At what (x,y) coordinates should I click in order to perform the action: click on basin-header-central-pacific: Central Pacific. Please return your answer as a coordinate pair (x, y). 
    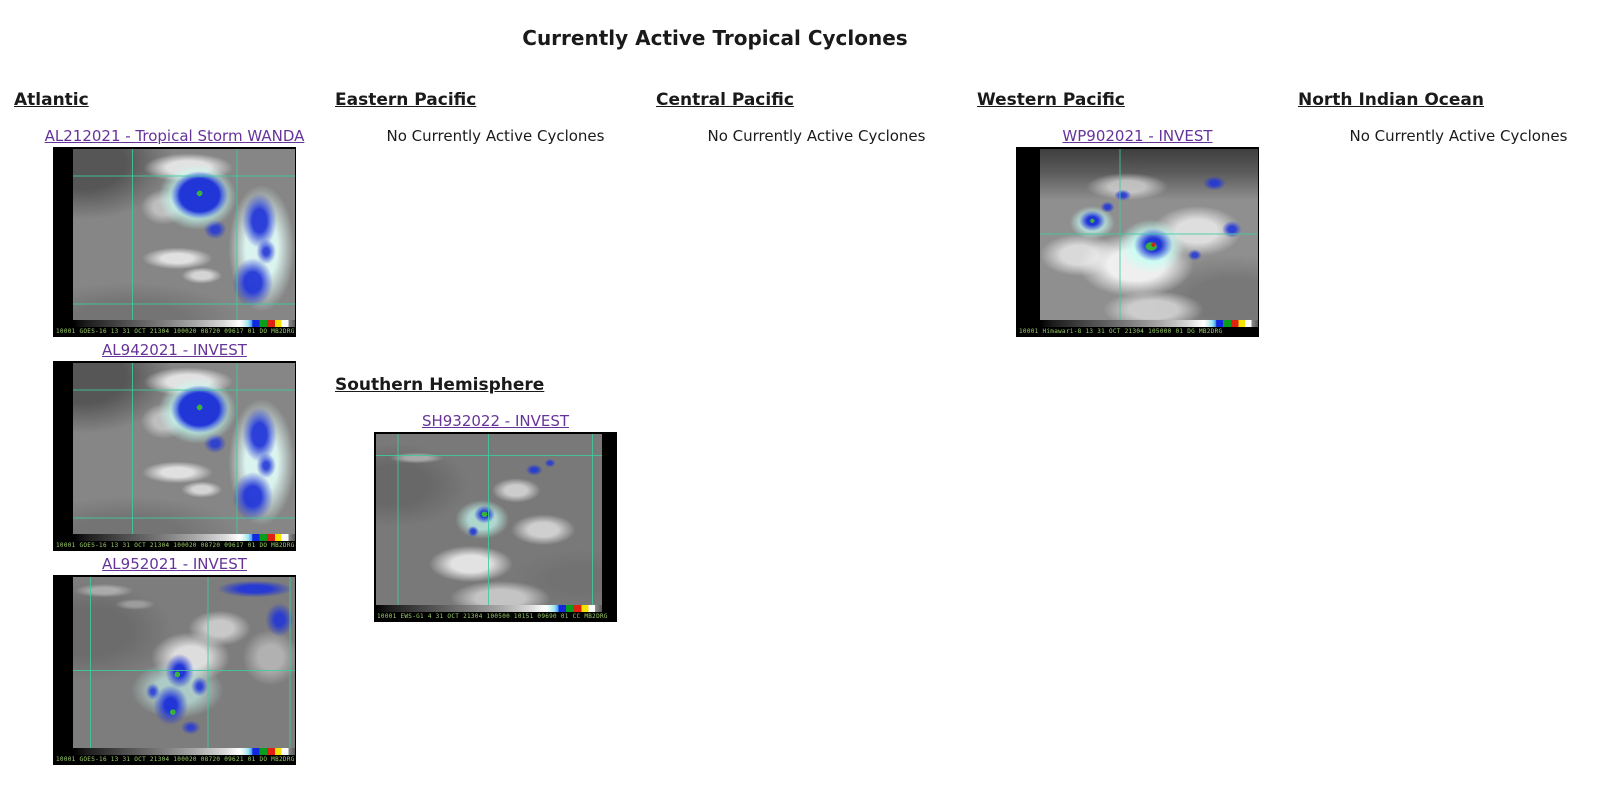
    Looking at the image, I should click on (725, 100).